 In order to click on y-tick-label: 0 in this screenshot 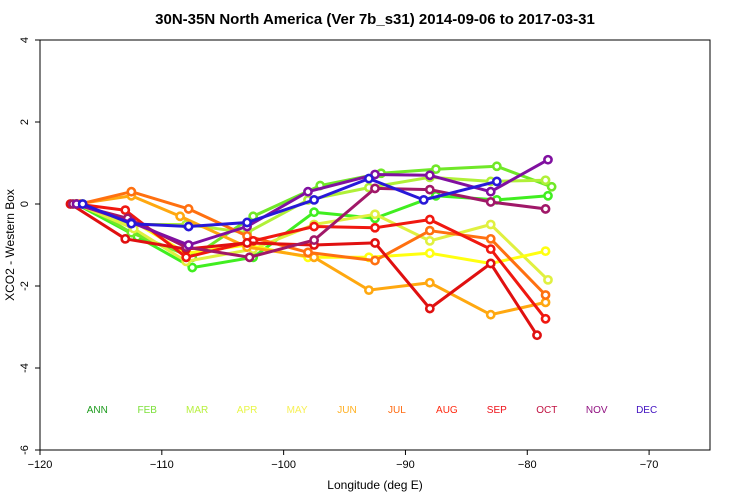, I will do `click(25, 204)`.